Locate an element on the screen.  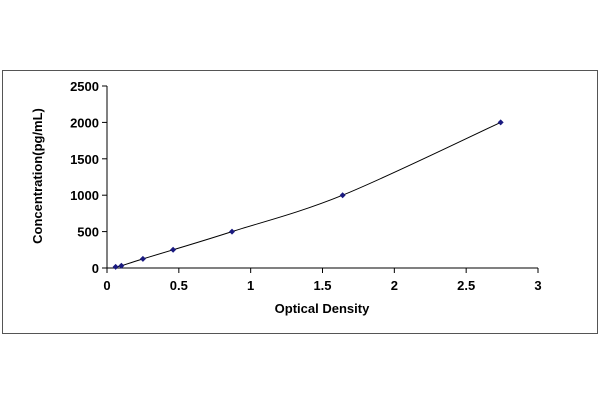
y-tick-label: 500 is located at coordinates (88, 232).